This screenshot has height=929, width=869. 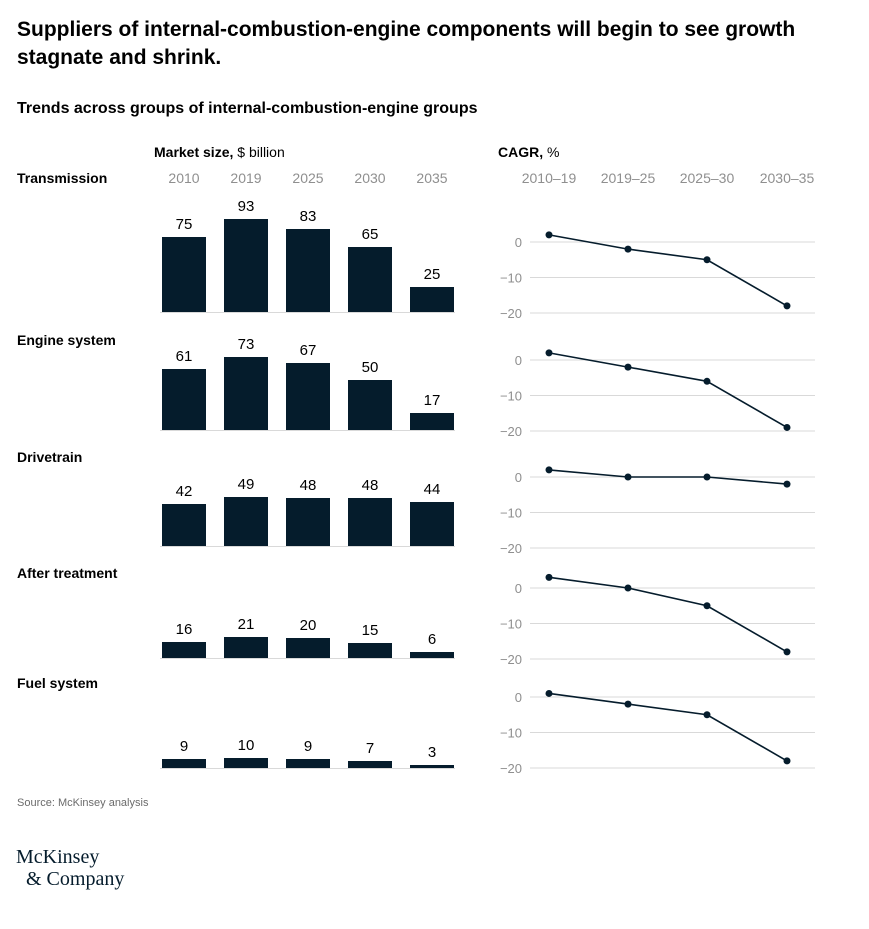 I want to click on source-note: Source: McKinsey analysis, so click(x=83, y=803).